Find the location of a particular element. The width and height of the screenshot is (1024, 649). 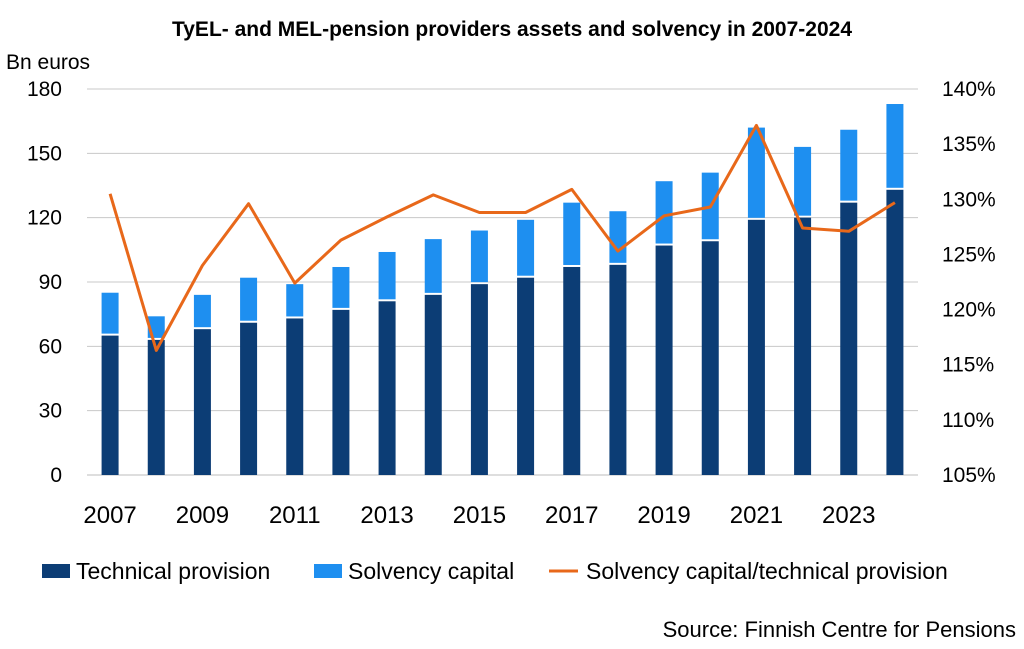

y-tick-label: 180 is located at coordinates (44, 89).